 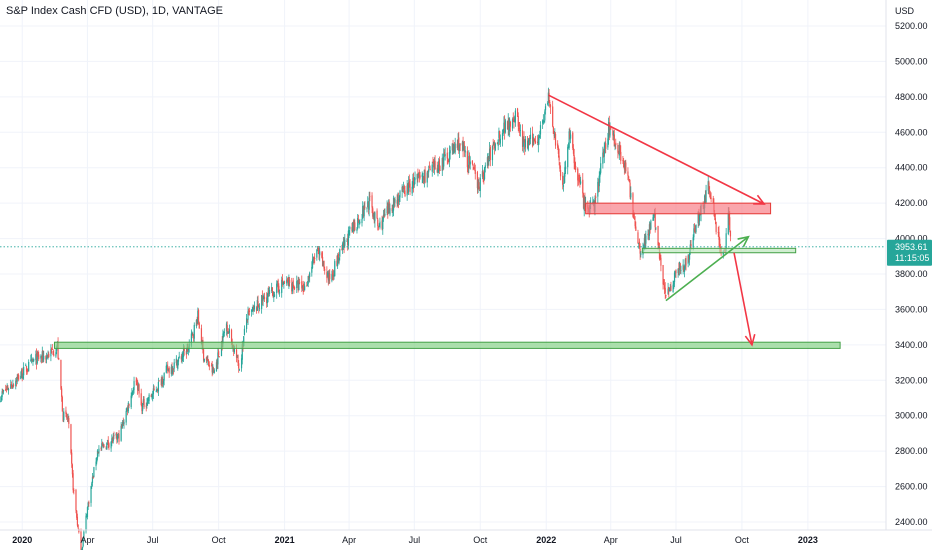 What do you see at coordinates (678, 208) in the screenshot?
I see `resistance-zone` at bounding box center [678, 208].